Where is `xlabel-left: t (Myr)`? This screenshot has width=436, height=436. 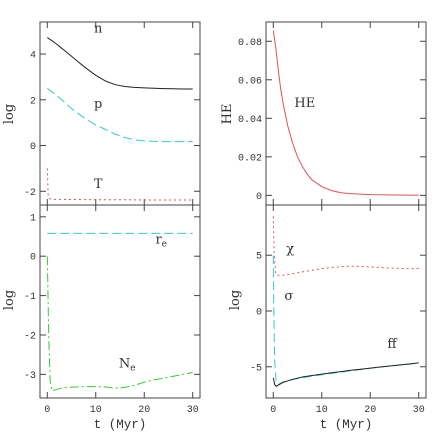
xlabel-left: t (Myr) is located at coordinates (120, 425).